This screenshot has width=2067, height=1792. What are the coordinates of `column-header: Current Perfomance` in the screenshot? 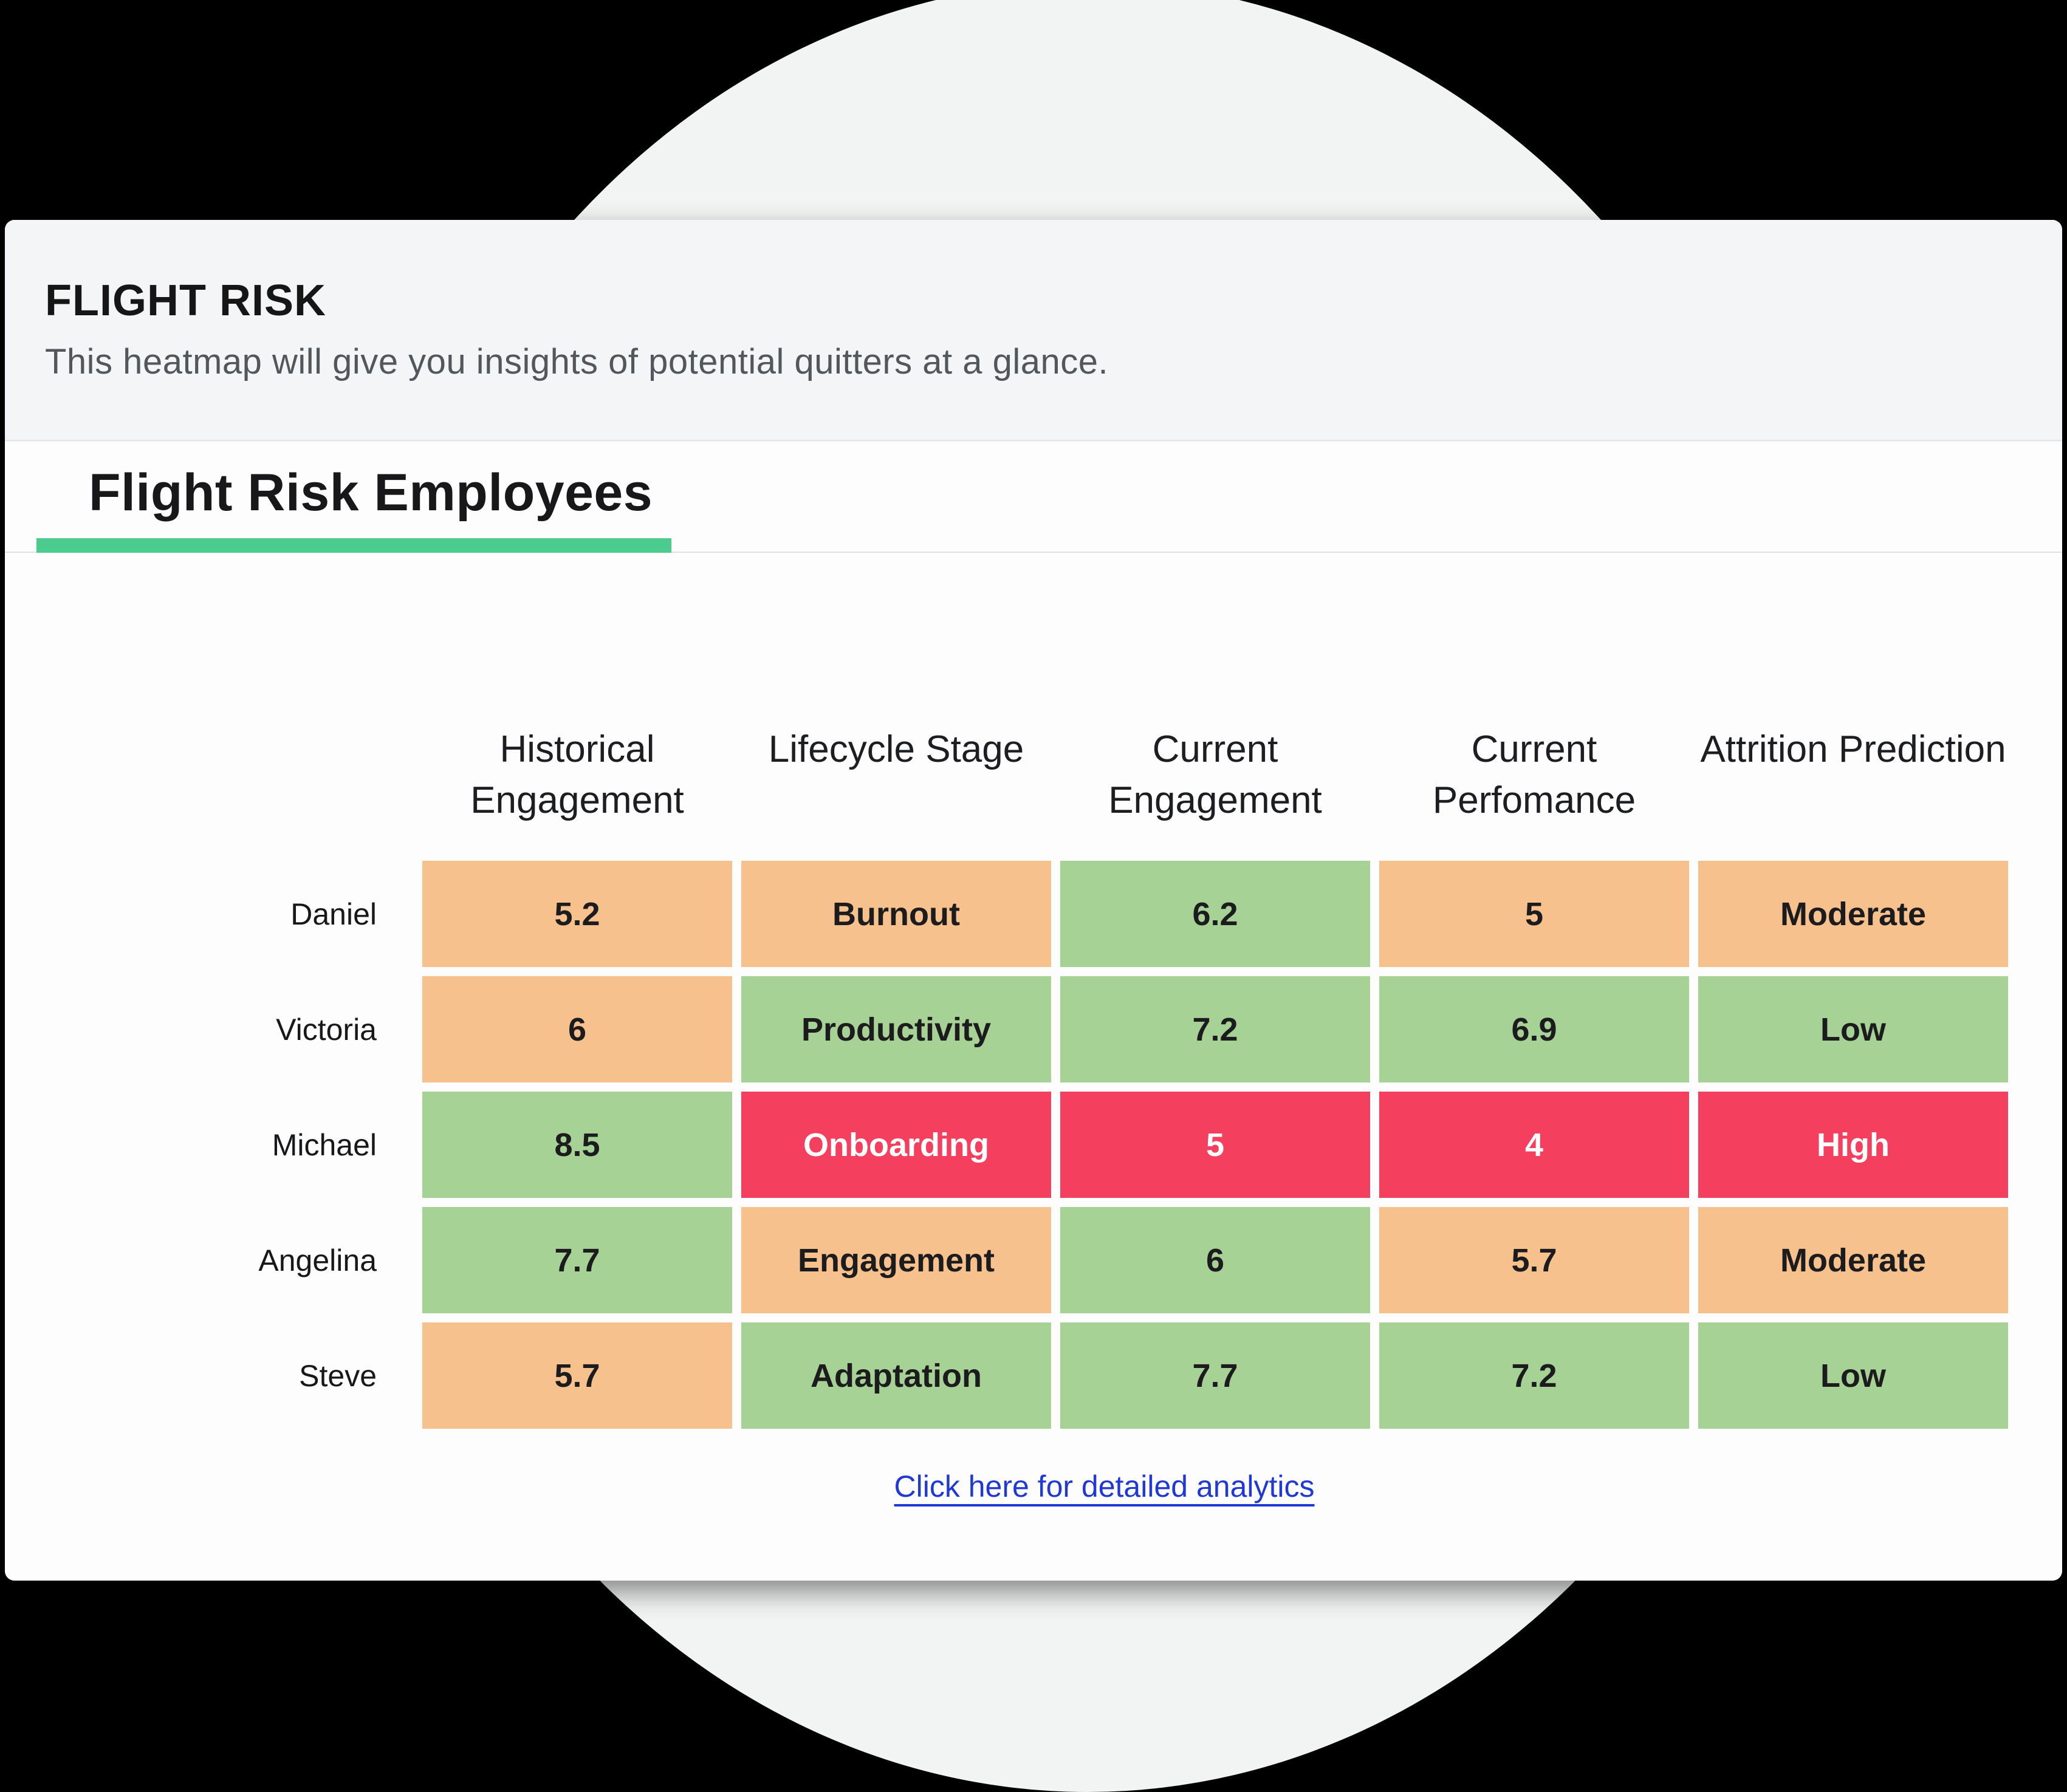 It's located at (1534, 774).